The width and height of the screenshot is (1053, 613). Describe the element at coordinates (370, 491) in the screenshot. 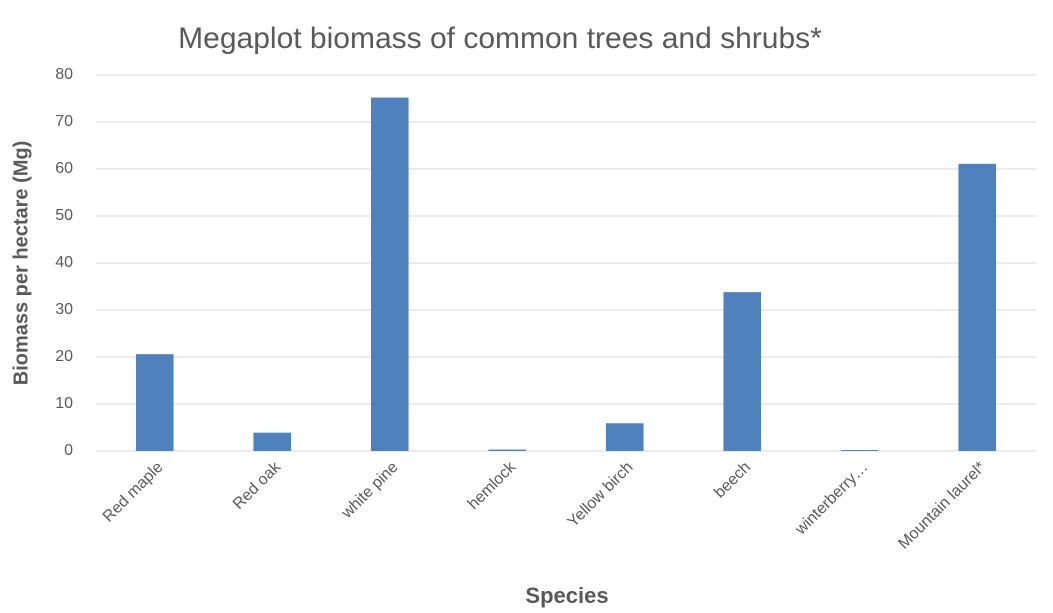

I see `x-tick-label: white pine` at that location.